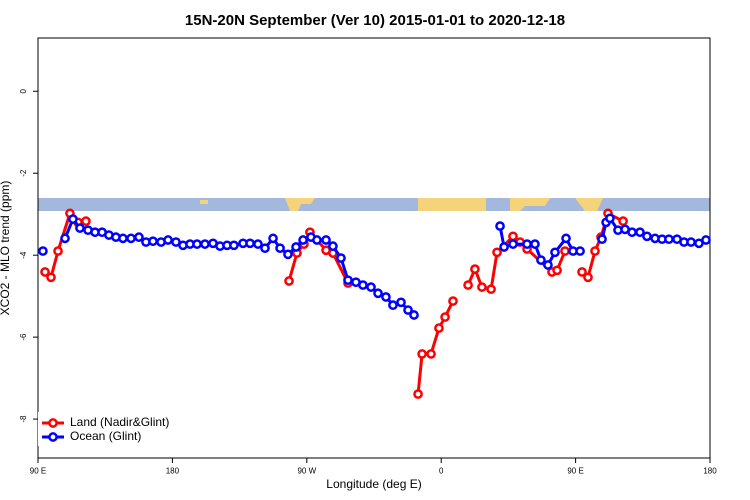  Describe the element at coordinates (306, 471) in the screenshot. I see `x-tick-label: 90 W` at that location.